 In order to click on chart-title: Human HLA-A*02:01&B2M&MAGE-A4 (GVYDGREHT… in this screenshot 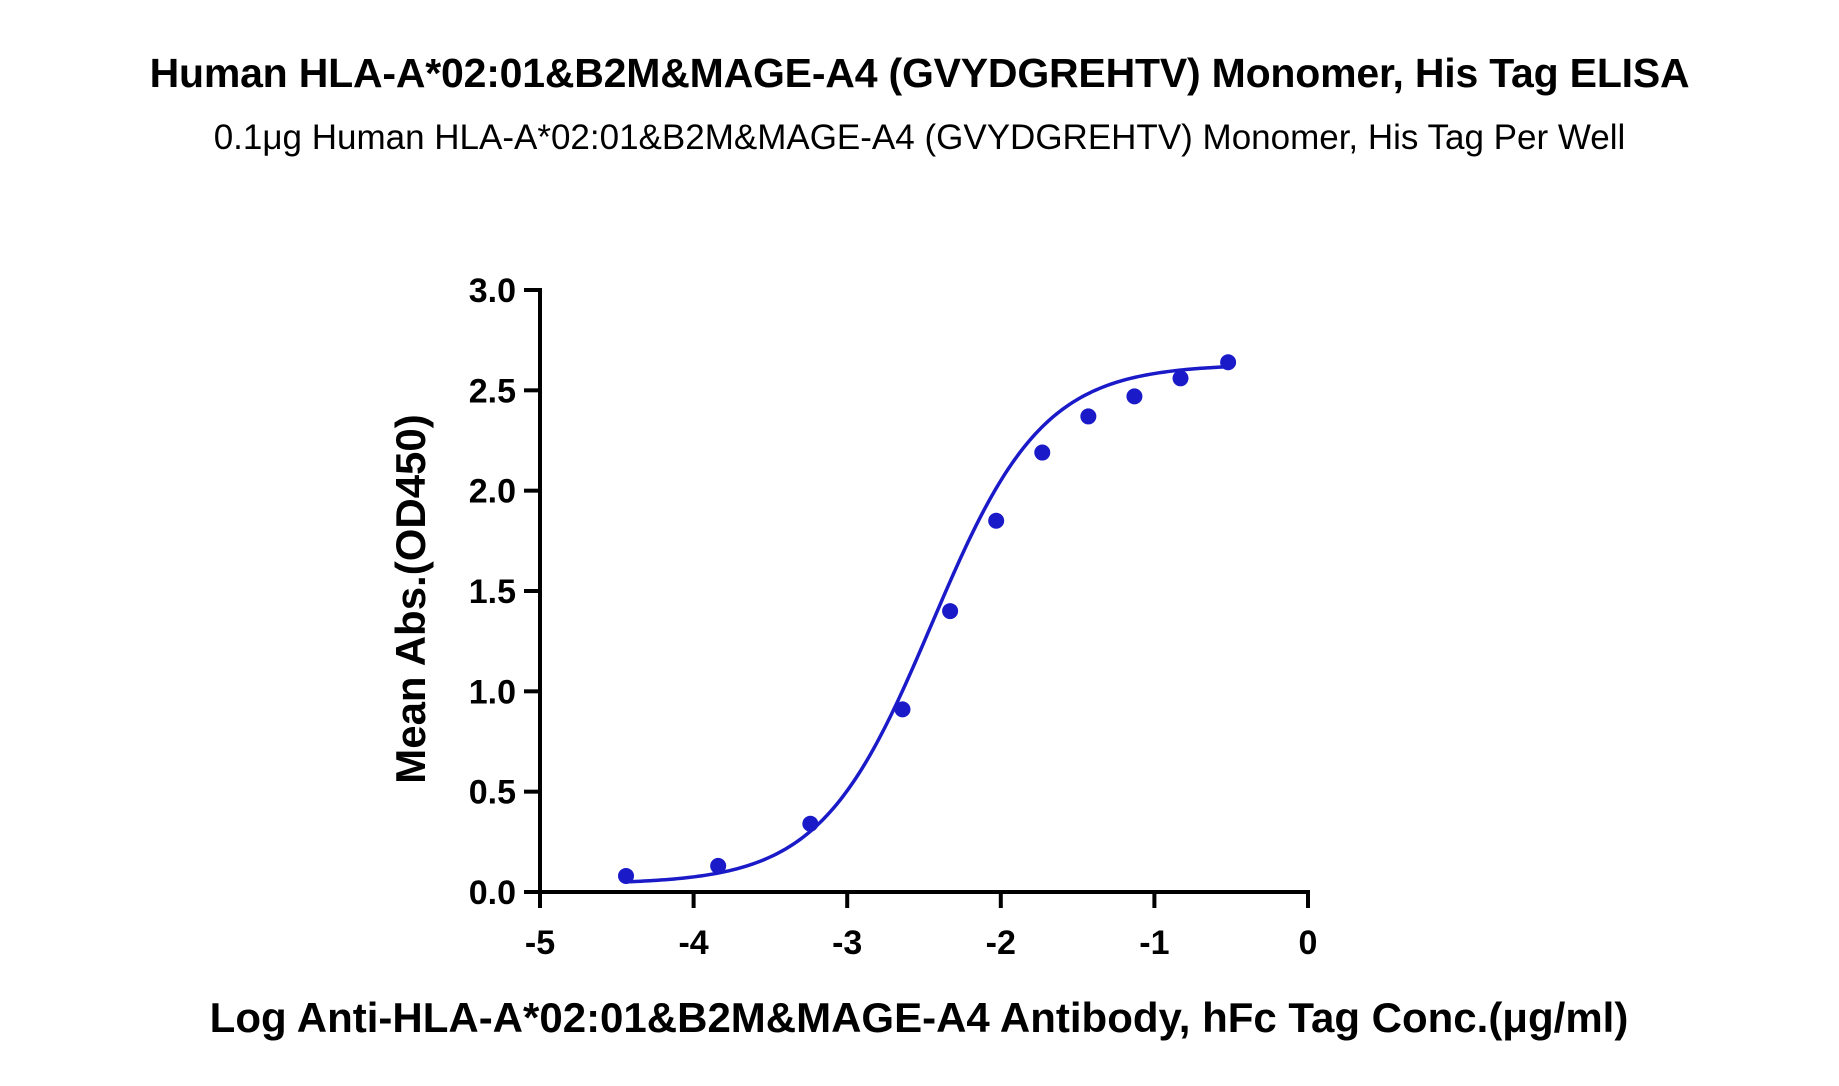, I will do `click(919, 73)`.